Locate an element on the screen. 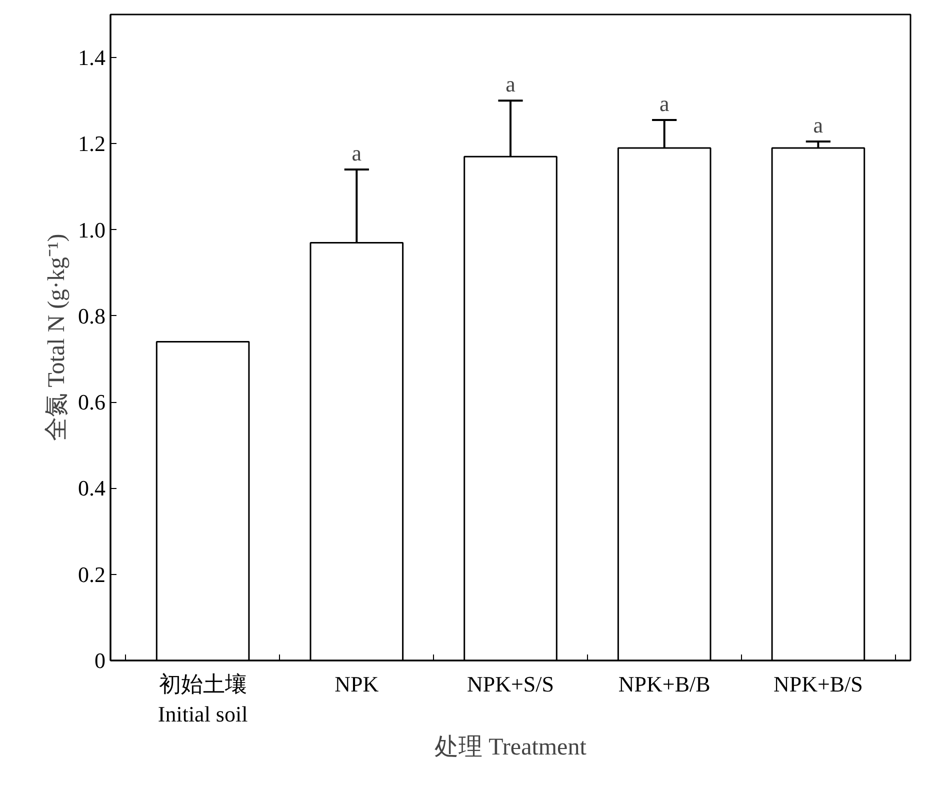 This screenshot has width=942, height=799. x-tick-label: NPK is located at coordinates (356, 684).